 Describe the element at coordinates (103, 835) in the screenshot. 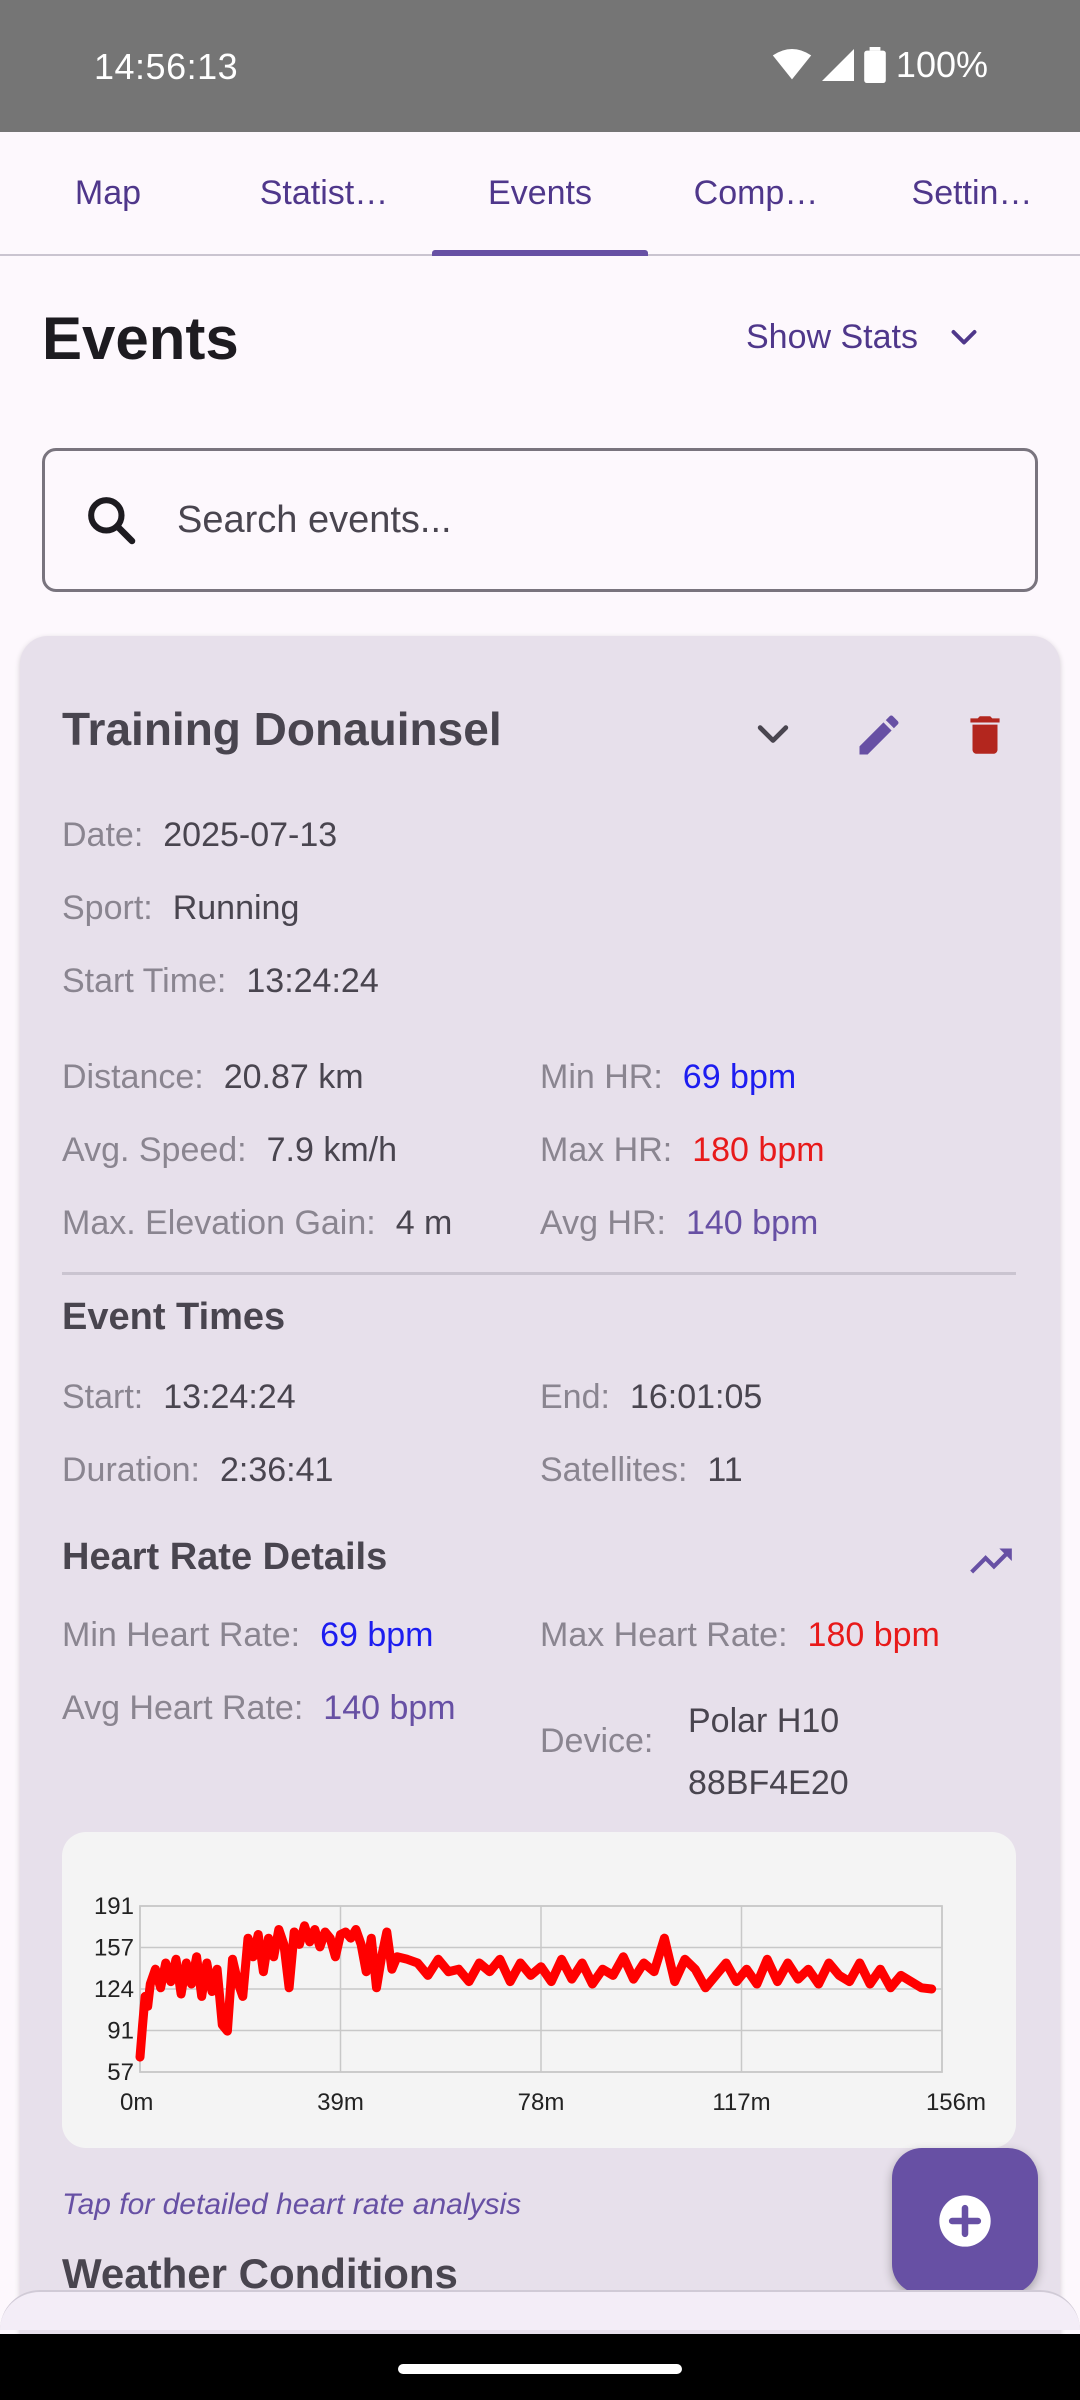

I see `date-label: Date:` at that location.